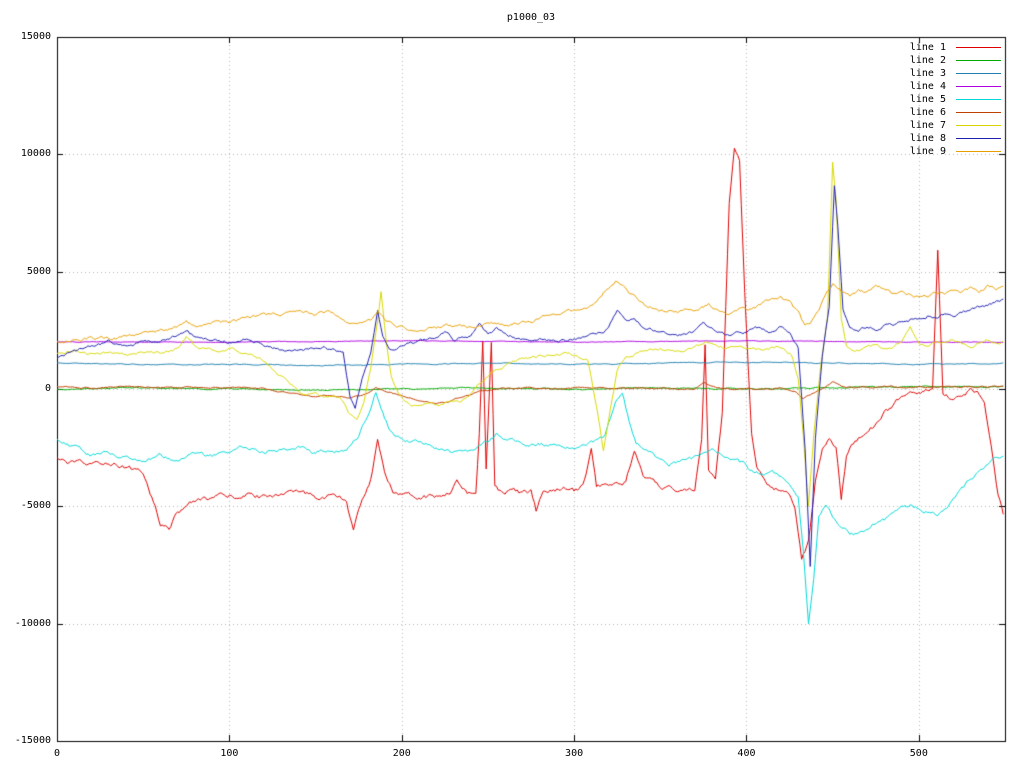 The height and width of the screenshot is (768, 1024). What do you see at coordinates (927, 151) in the screenshot?
I see `legend-label: line 9` at bounding box center [927, 151].